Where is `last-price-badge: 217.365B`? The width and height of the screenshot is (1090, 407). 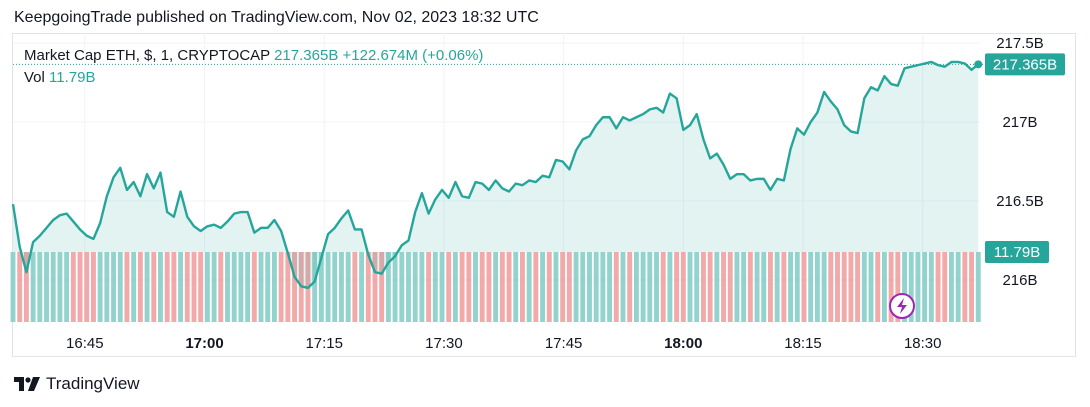 last-price-badge: 217.365B is located at coordinates (1025, 64).